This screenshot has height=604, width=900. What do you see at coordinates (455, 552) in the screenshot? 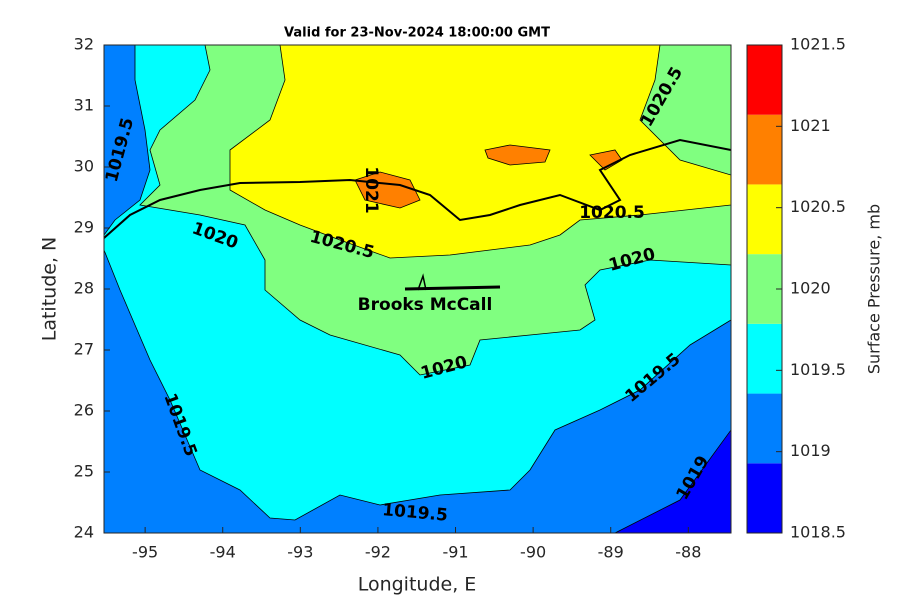
I see `x-tick-label: -91` at bounding box center [455, 552].